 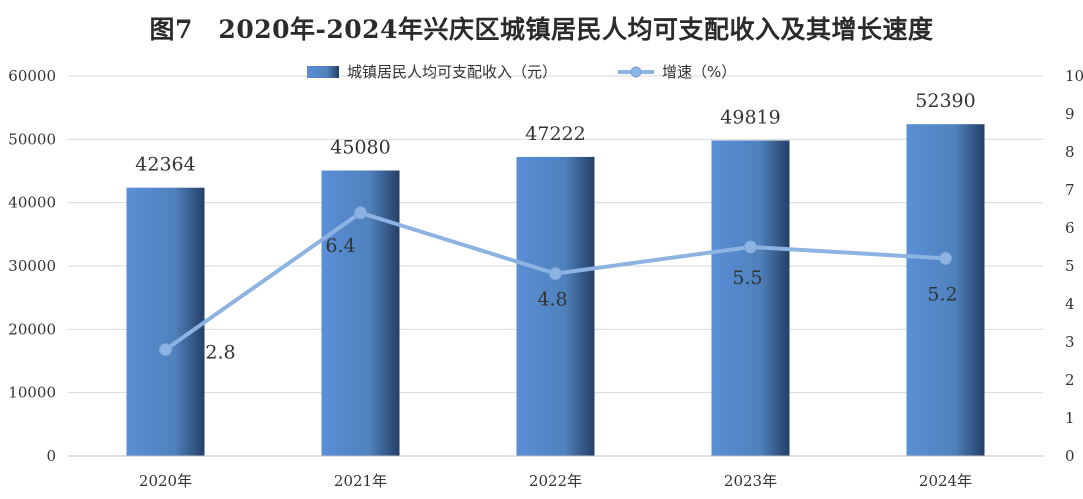 What do you see at coordinates (32, 393) in the screenshot?
I see `y-left-tick-label: 10000` at bounding box center [32, 393].